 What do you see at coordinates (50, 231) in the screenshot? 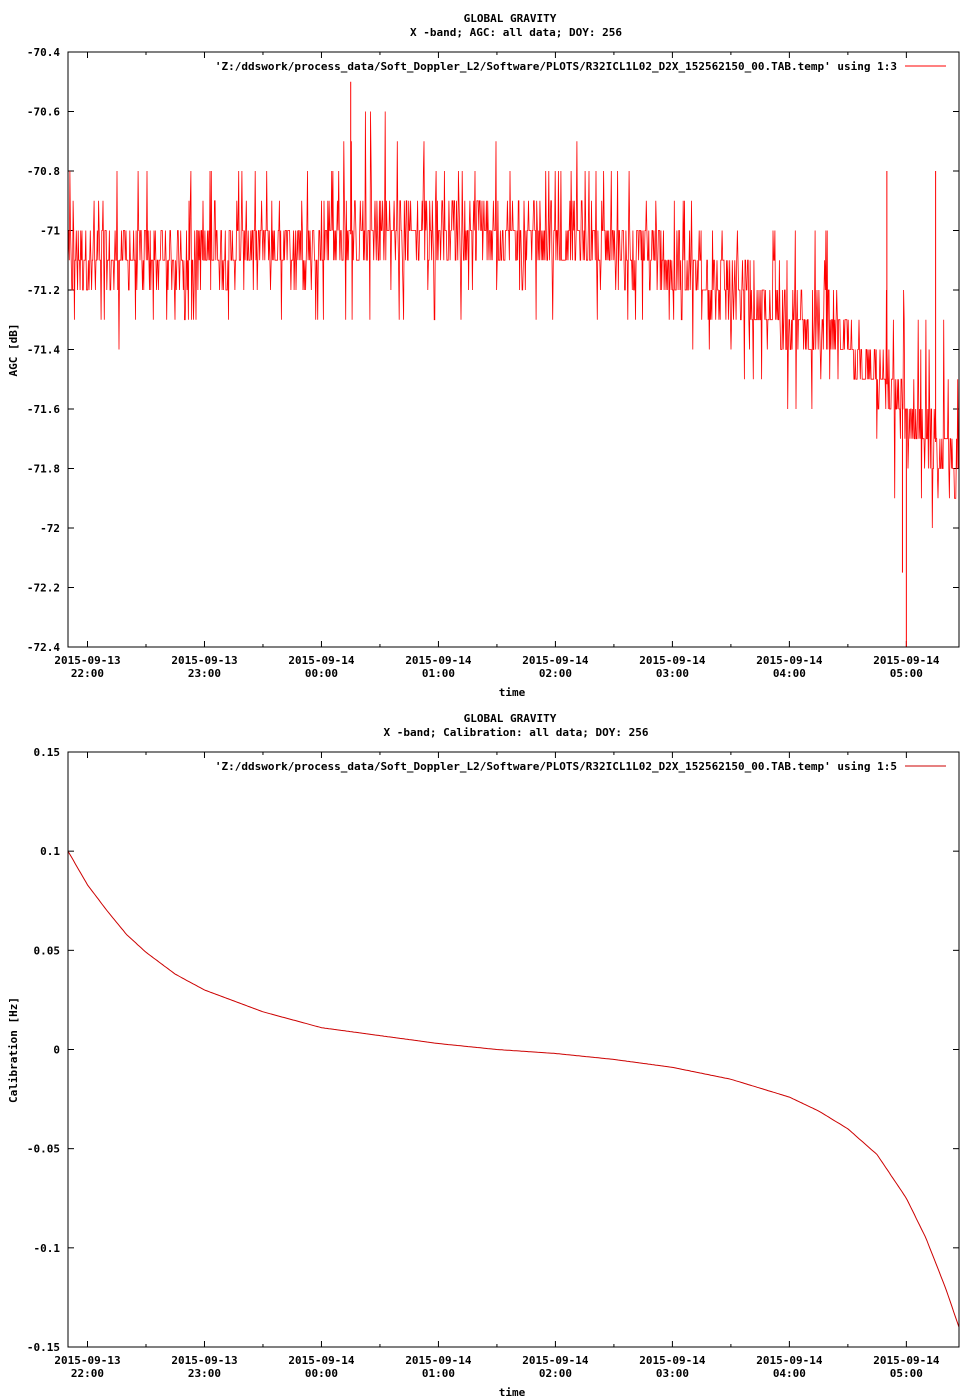
I see `y-tick-label: -71` at bounding box center [50, 231].